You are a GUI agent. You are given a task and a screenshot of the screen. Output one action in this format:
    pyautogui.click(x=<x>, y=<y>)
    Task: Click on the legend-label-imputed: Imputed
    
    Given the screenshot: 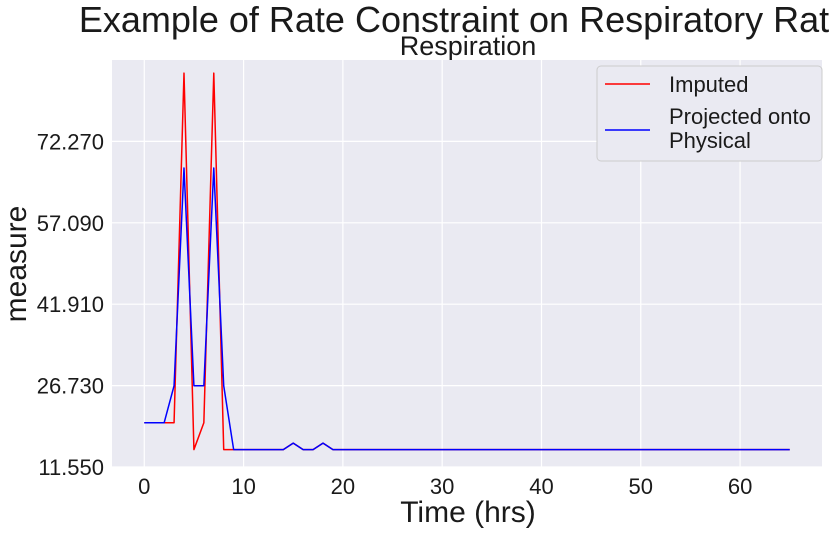 What is the action you would take?
    pyautogui.click(x=709, y=84)
    